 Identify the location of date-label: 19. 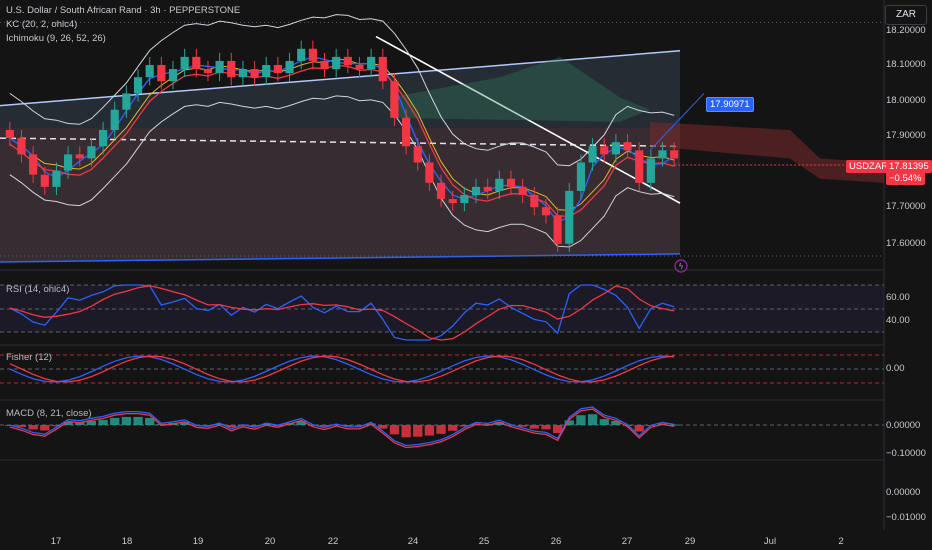
(198, 541).